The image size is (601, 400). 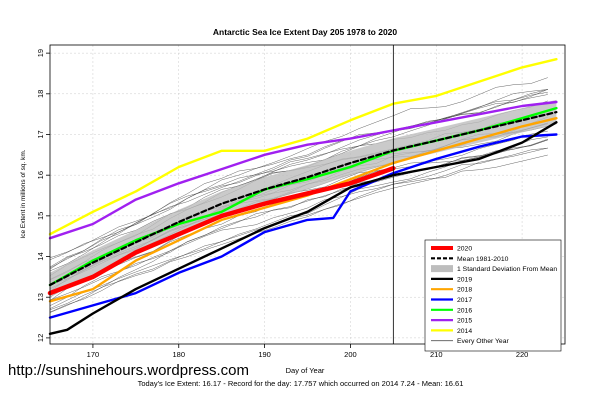 I want to click on x-tick-label: 190, so click(x=264, y=354).